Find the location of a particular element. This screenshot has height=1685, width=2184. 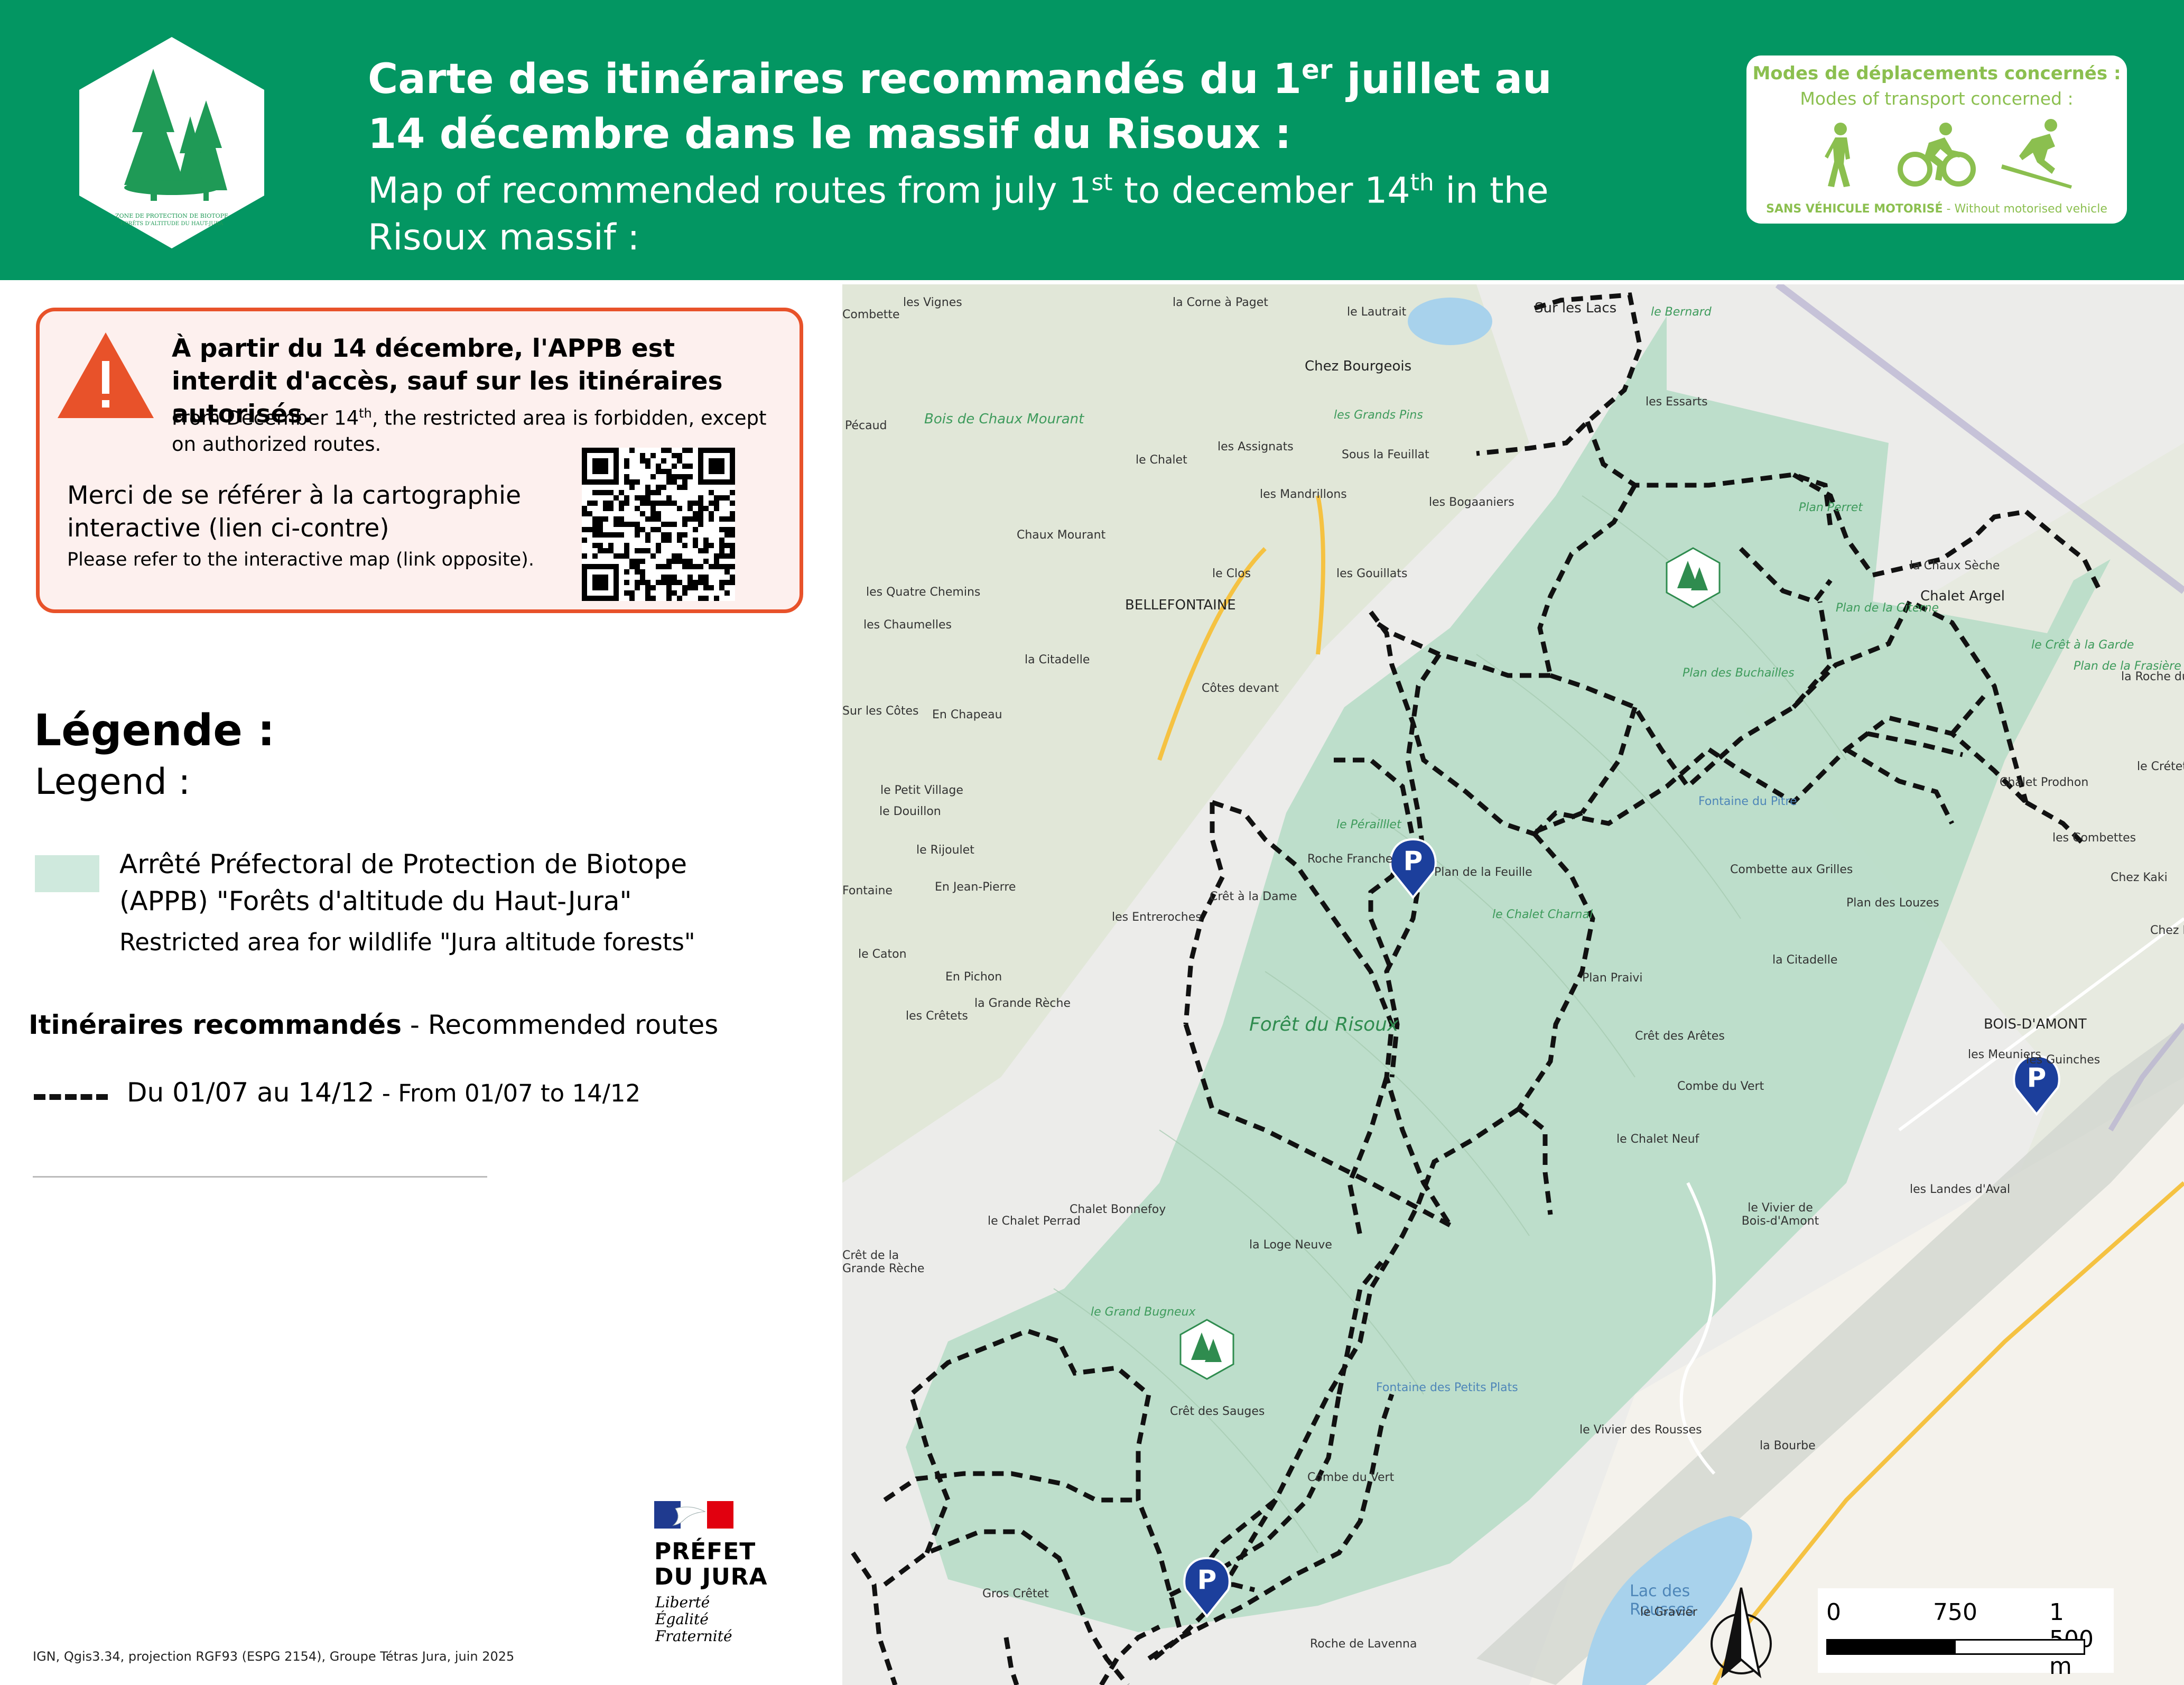

place-label: Gros Crêtet is located at coordinates (1015, 1594).